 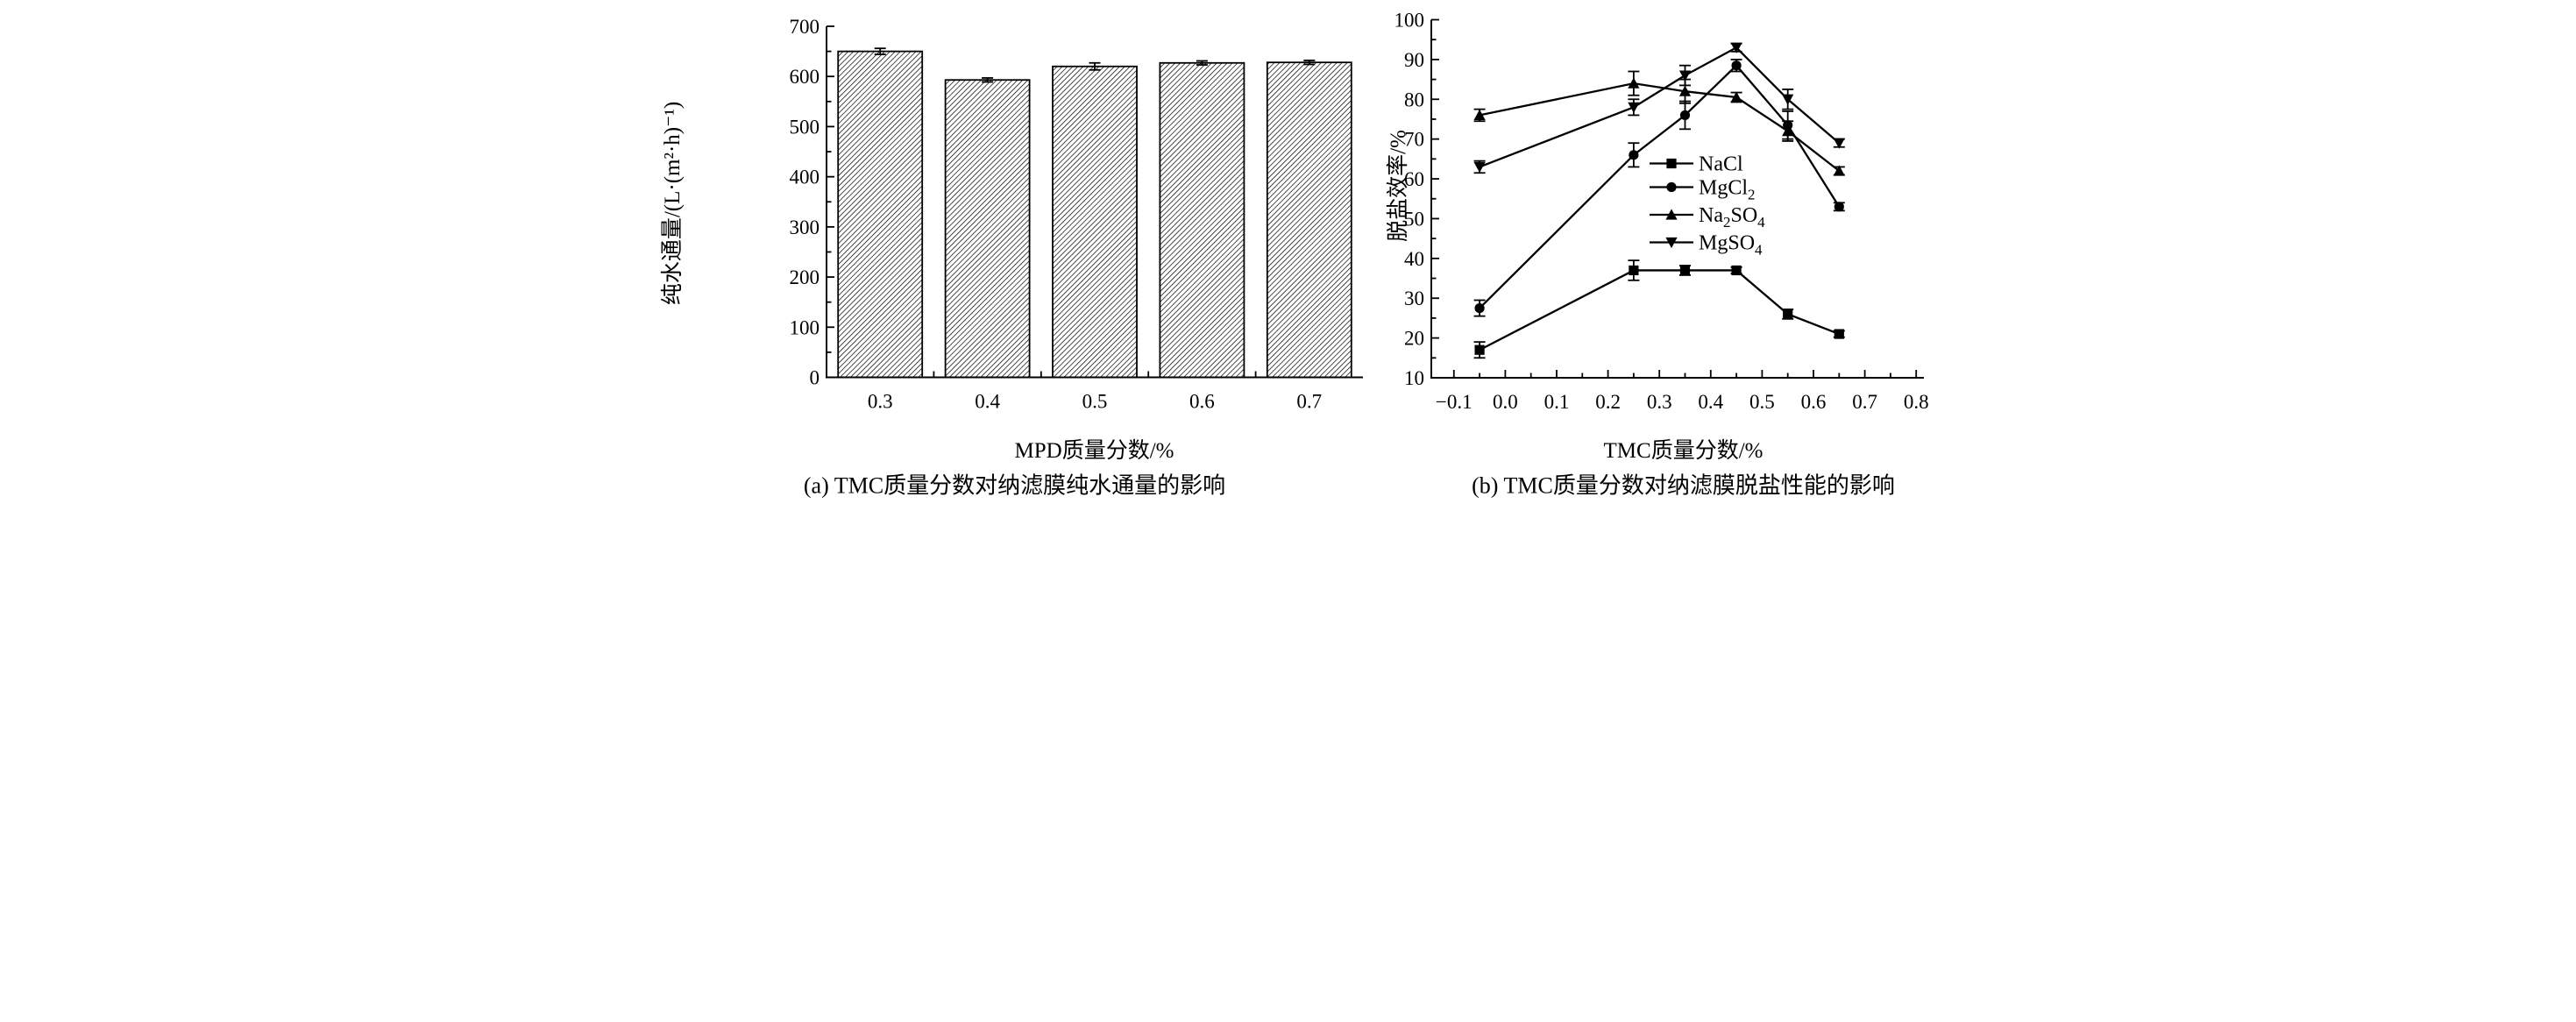 I want to click on svg-text: 500, so click(x=804, y=127).